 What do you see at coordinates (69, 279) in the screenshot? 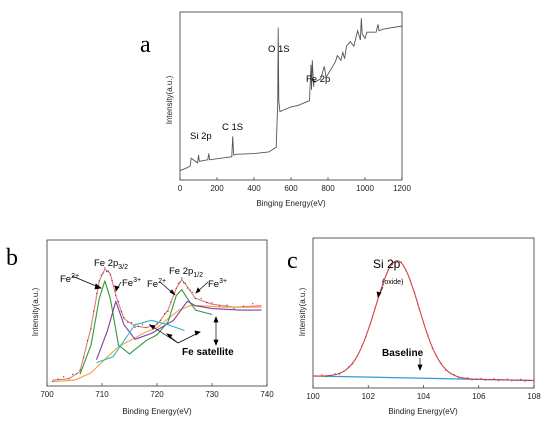
I see `annotation-fe2plus-a: Fe2+` at bounding box center [69, 279].